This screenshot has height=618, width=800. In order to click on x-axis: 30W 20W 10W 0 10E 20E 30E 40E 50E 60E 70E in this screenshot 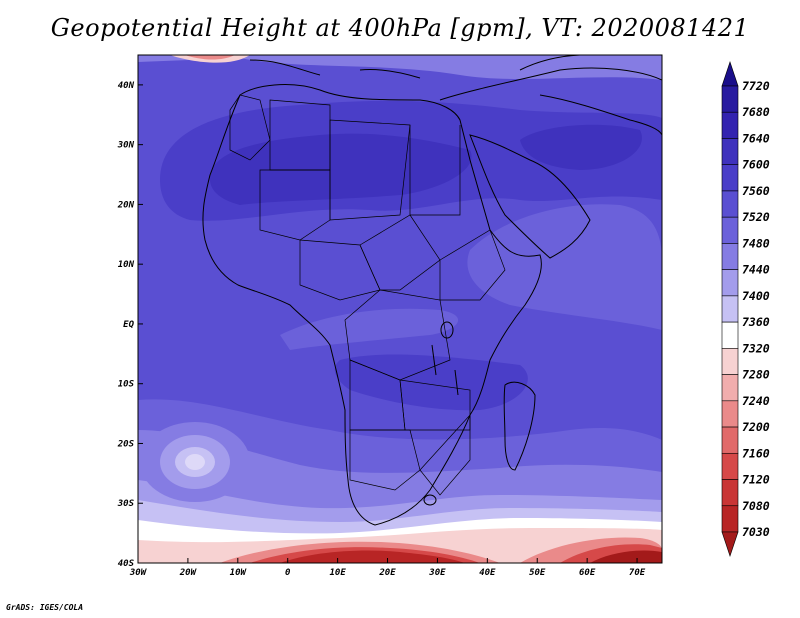, I will do `click(387, 568)`.